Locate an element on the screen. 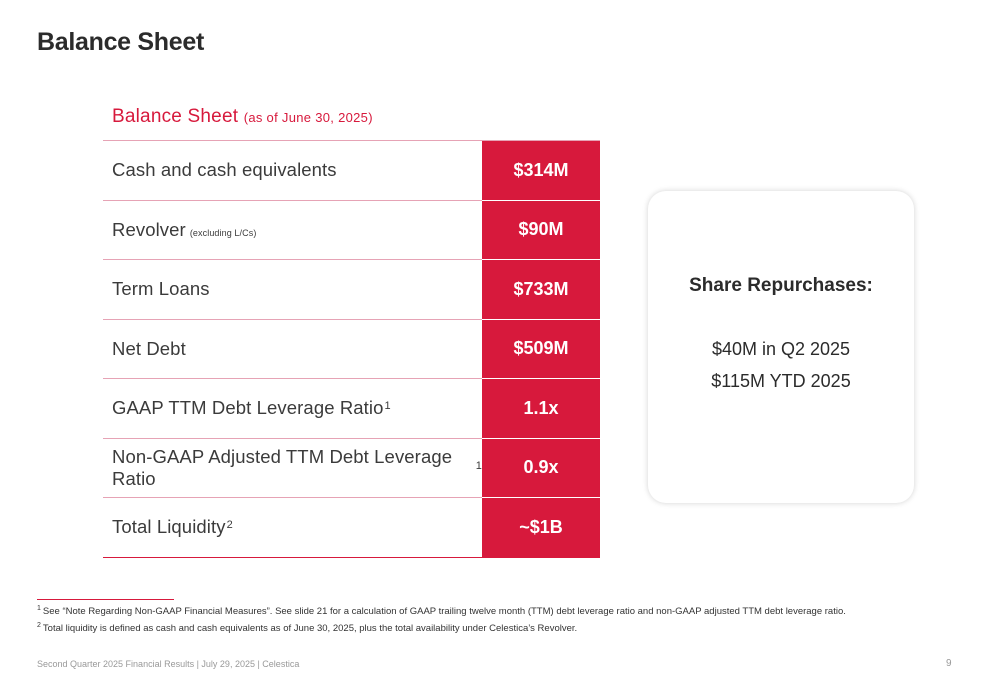 This screenshot has width=1000, height=685. row-label-text: GAAP TTM Debt Leverage Ratio is located at coordinates (248, 408).